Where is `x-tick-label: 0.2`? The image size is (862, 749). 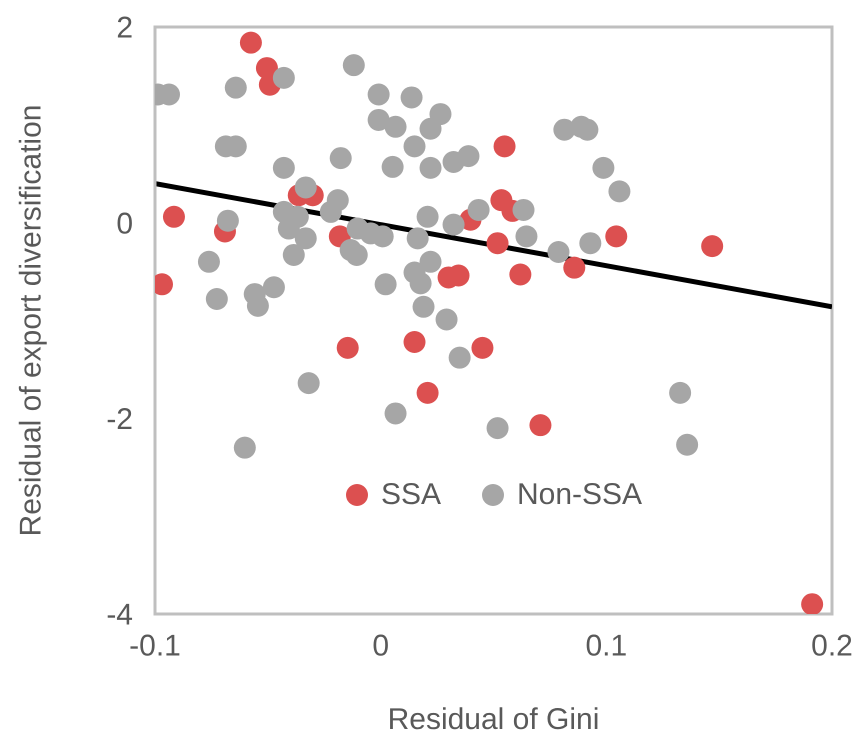
x-tick-label: 0.2 is located at coordinates (832, 645).